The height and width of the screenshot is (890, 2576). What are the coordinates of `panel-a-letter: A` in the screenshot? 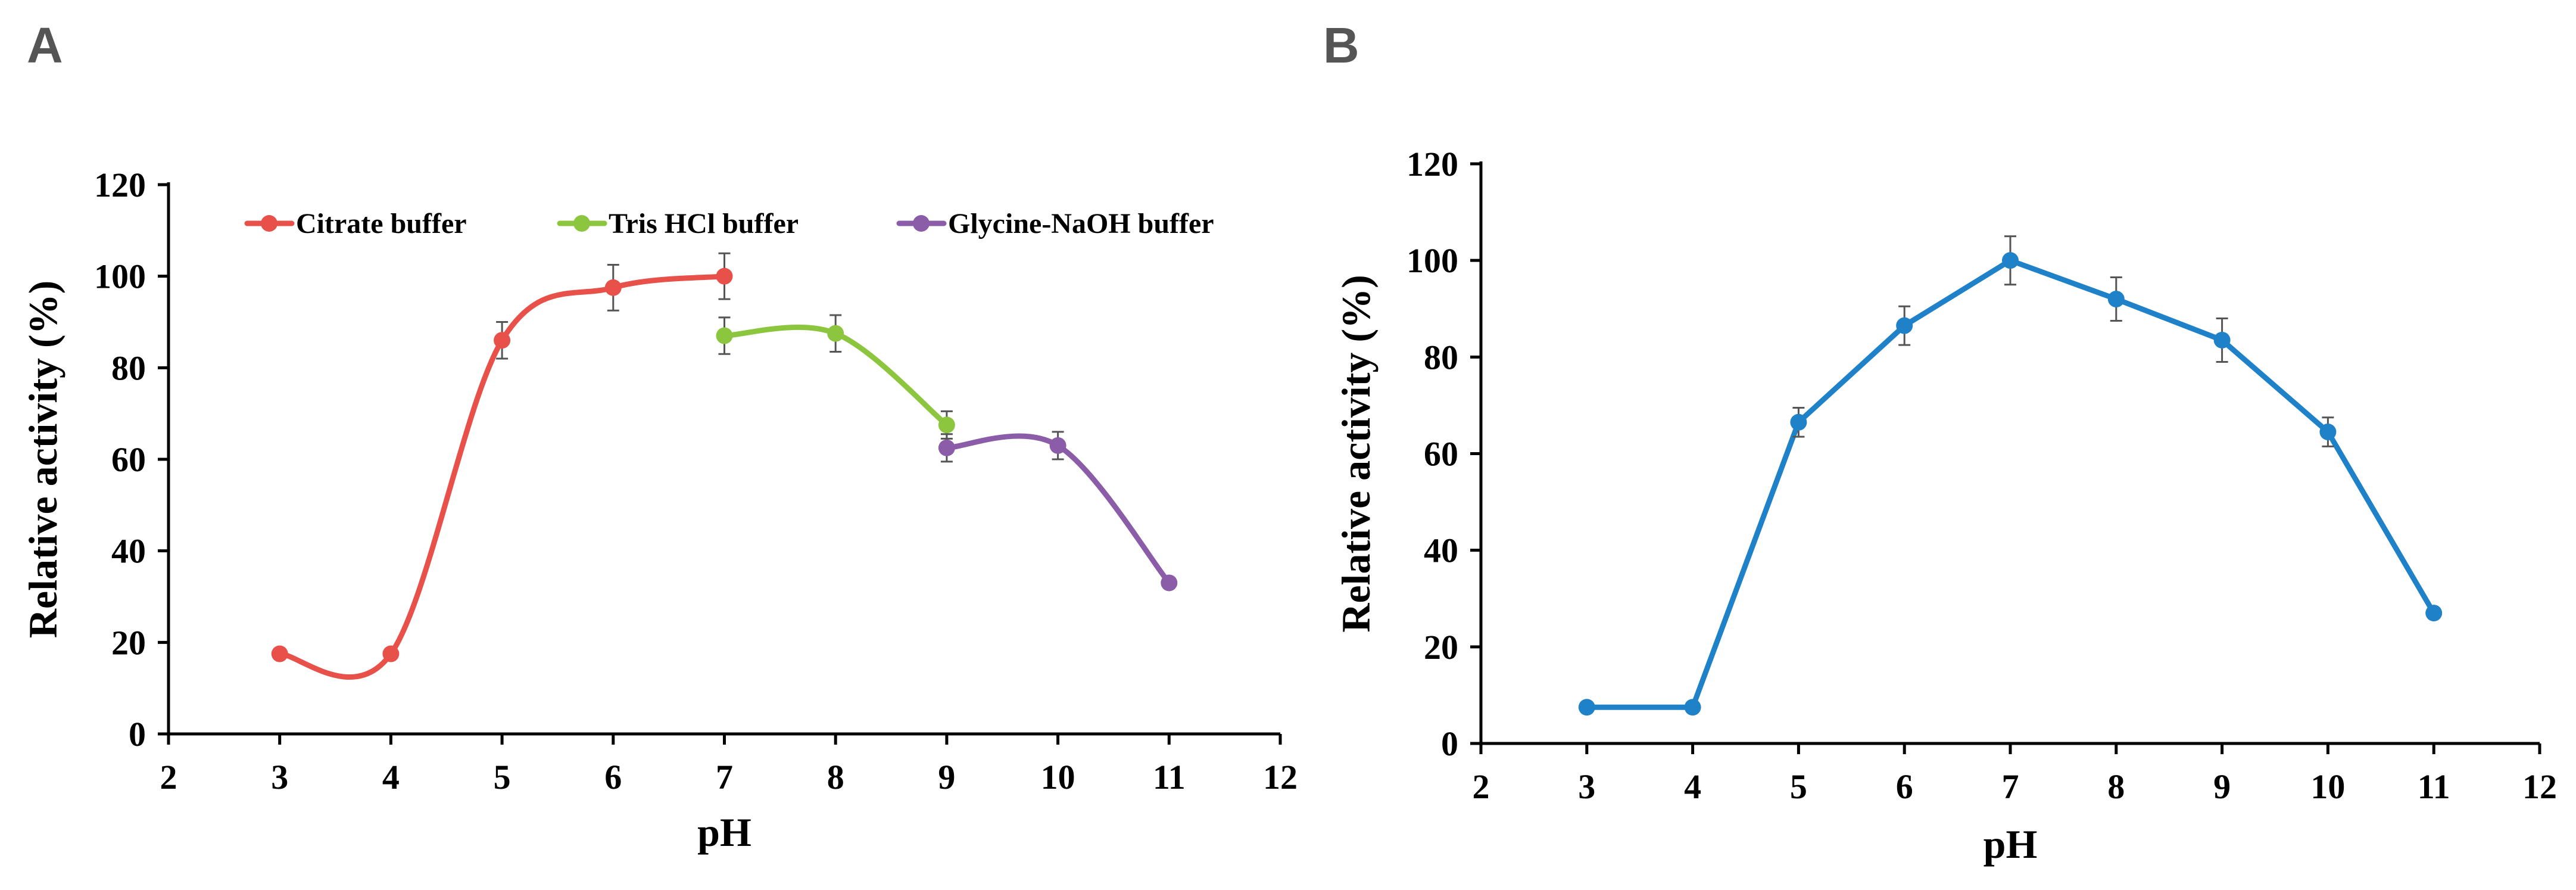 It's located at (45, 45).